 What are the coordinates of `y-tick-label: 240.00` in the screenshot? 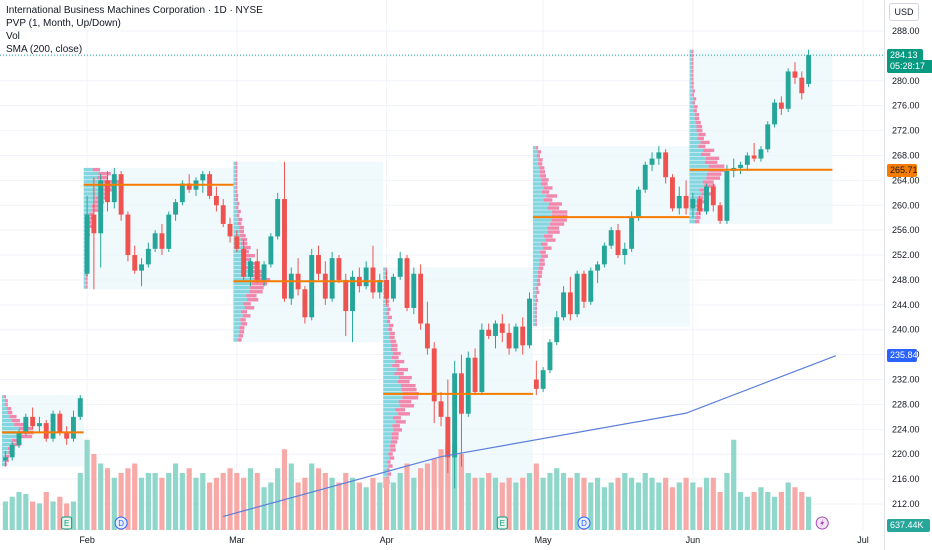 It's located at (906, 330).